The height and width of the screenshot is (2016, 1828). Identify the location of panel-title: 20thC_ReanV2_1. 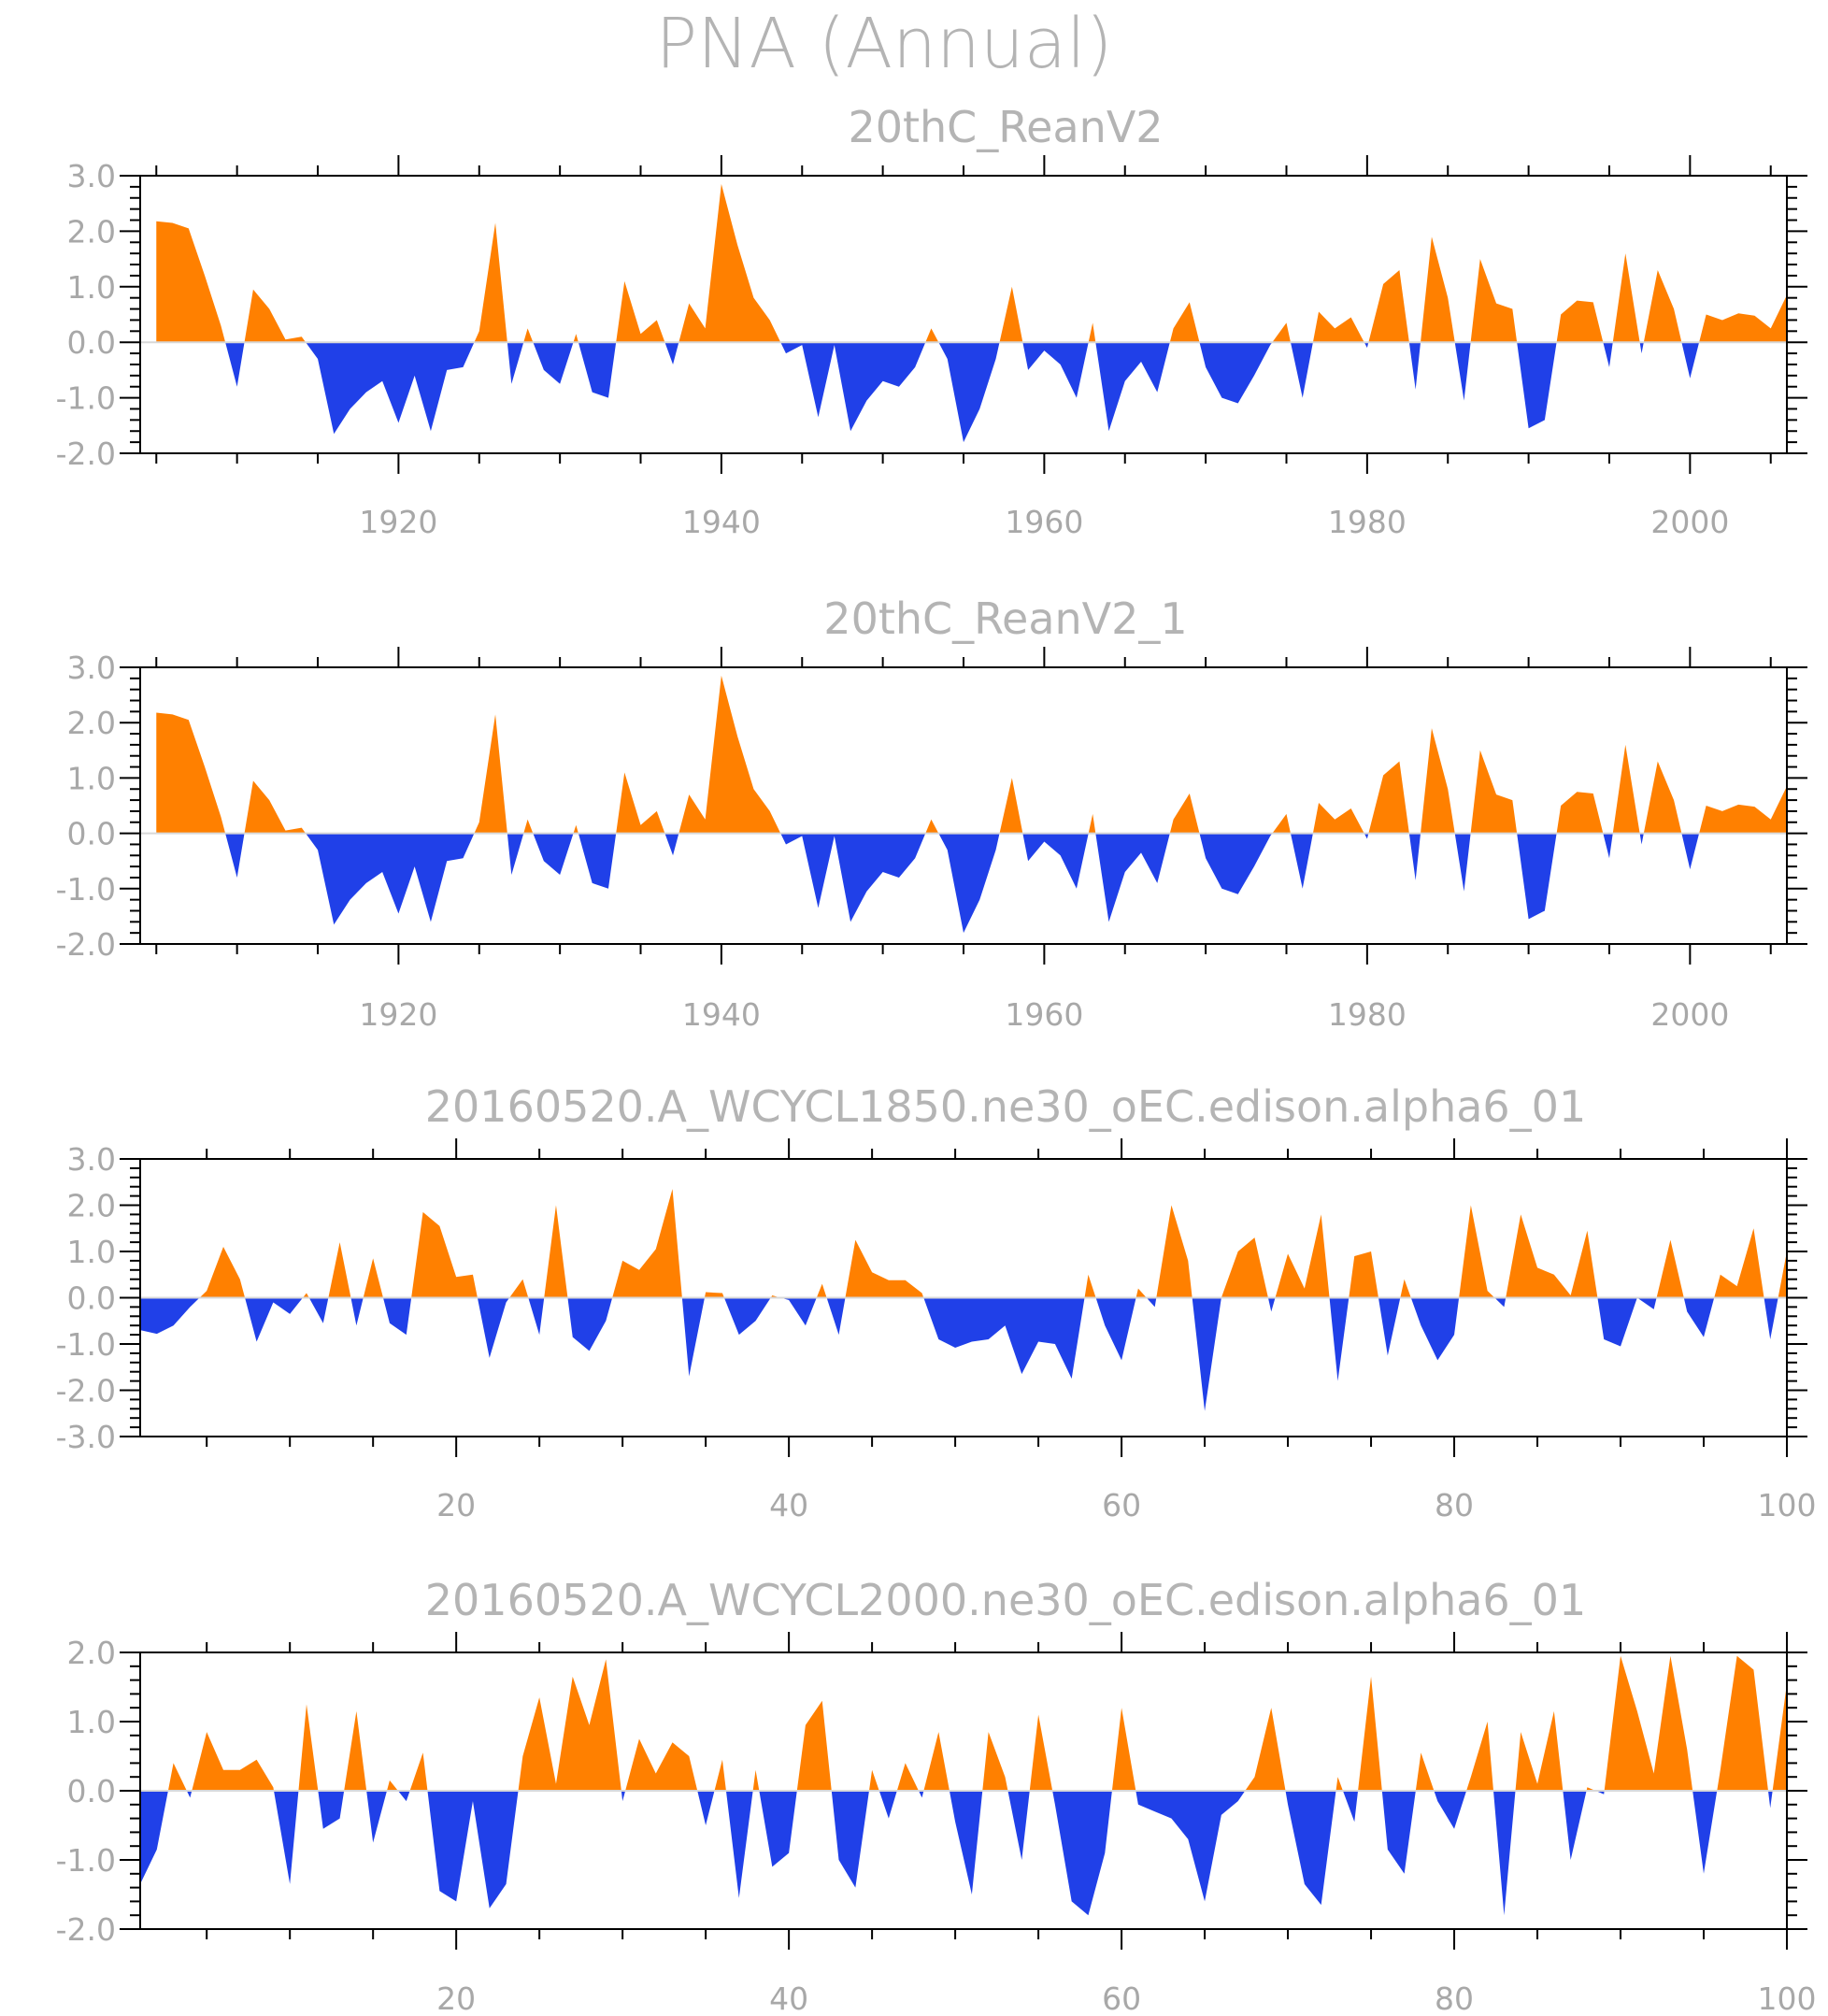
(1005, 619).